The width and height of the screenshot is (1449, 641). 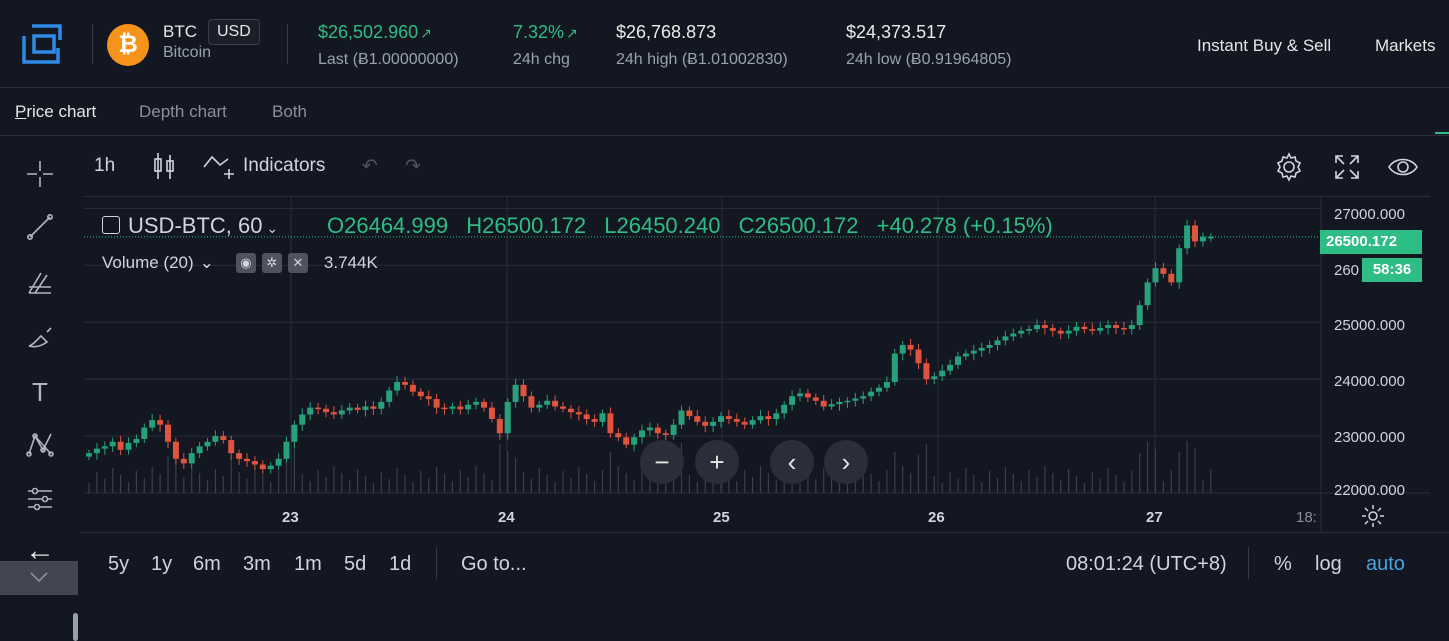 What do you see at coordinates (792, 462) in the screenshot?
I see `scroll-left-button: ‹` at bounding box center [792, 462].